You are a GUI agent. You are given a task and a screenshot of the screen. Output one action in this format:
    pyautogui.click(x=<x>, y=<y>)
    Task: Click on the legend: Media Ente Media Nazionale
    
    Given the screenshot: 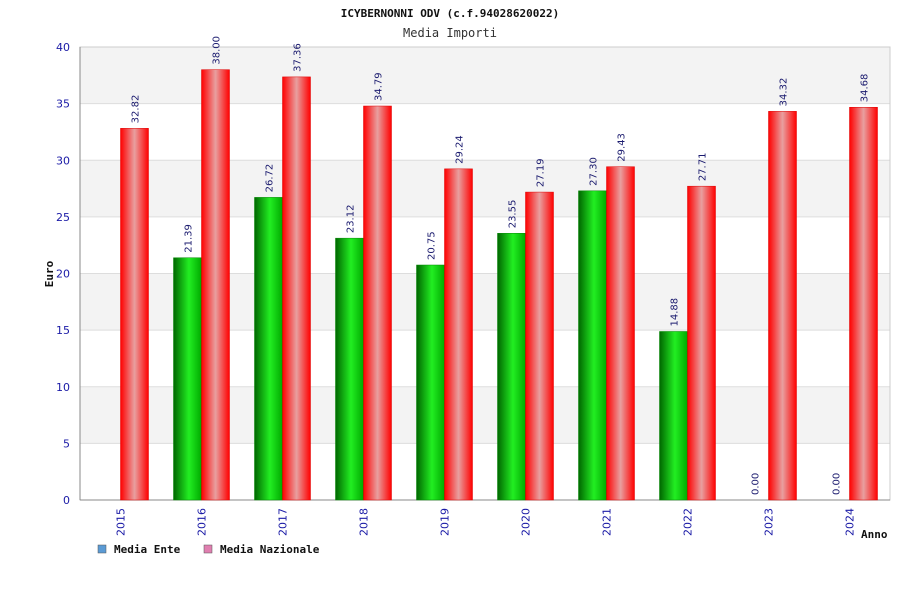 What is the action you would take?
    pyautogui.click(x=208, y=549)
    